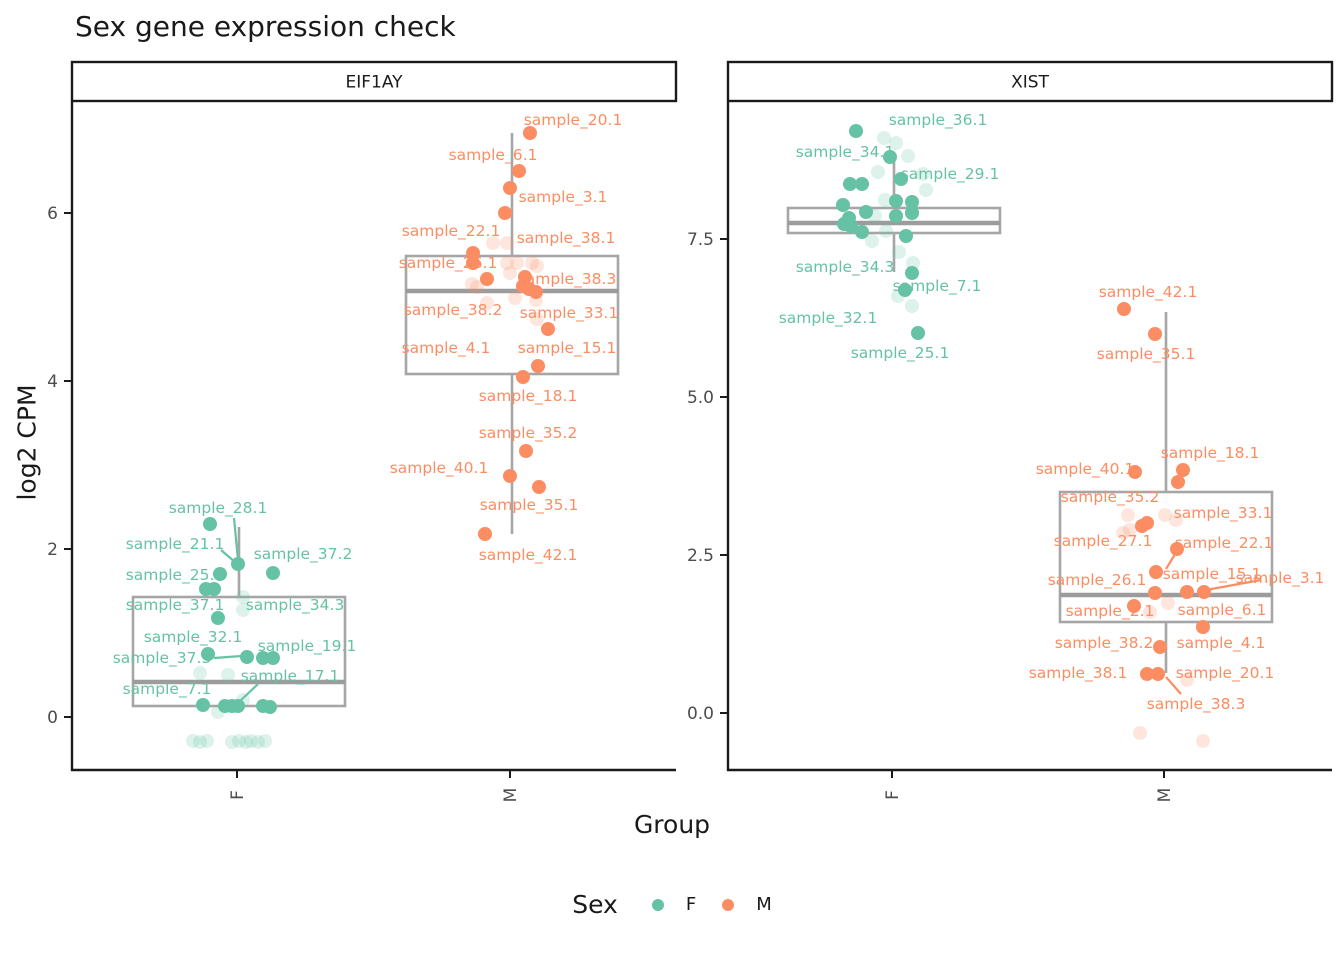 This screenshot has height=960, width=1344. Describe the element at coordinates (175, 605) in the screenshot. I see `sample-label: sample_37.1` at that location.